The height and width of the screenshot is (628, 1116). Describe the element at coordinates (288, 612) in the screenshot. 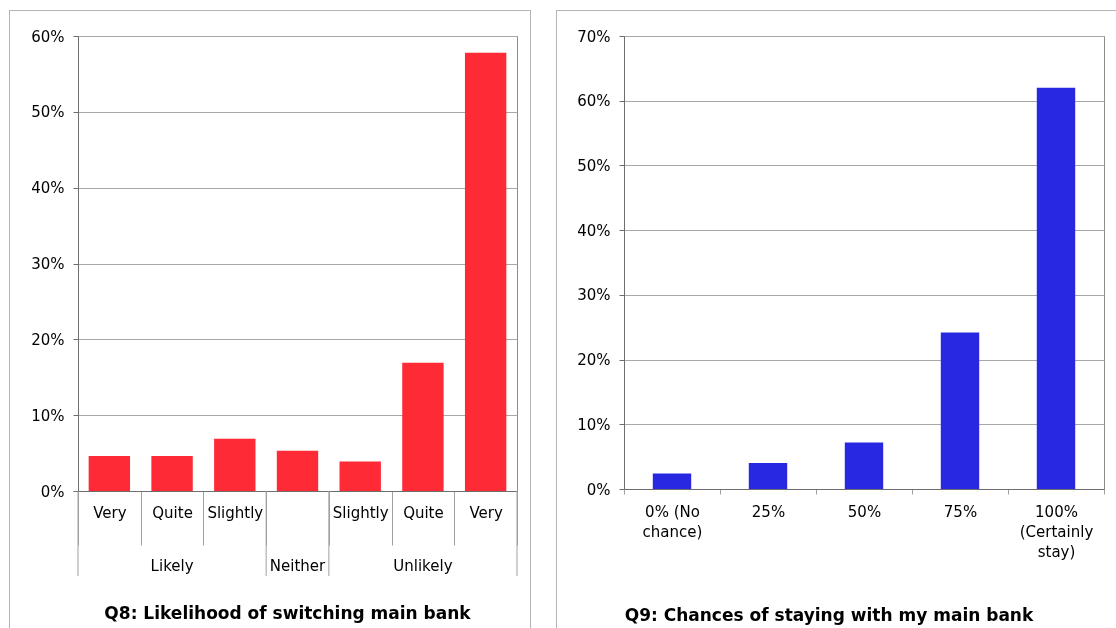

I see `text: Q8: Likelihood of switching main bank` at that location.